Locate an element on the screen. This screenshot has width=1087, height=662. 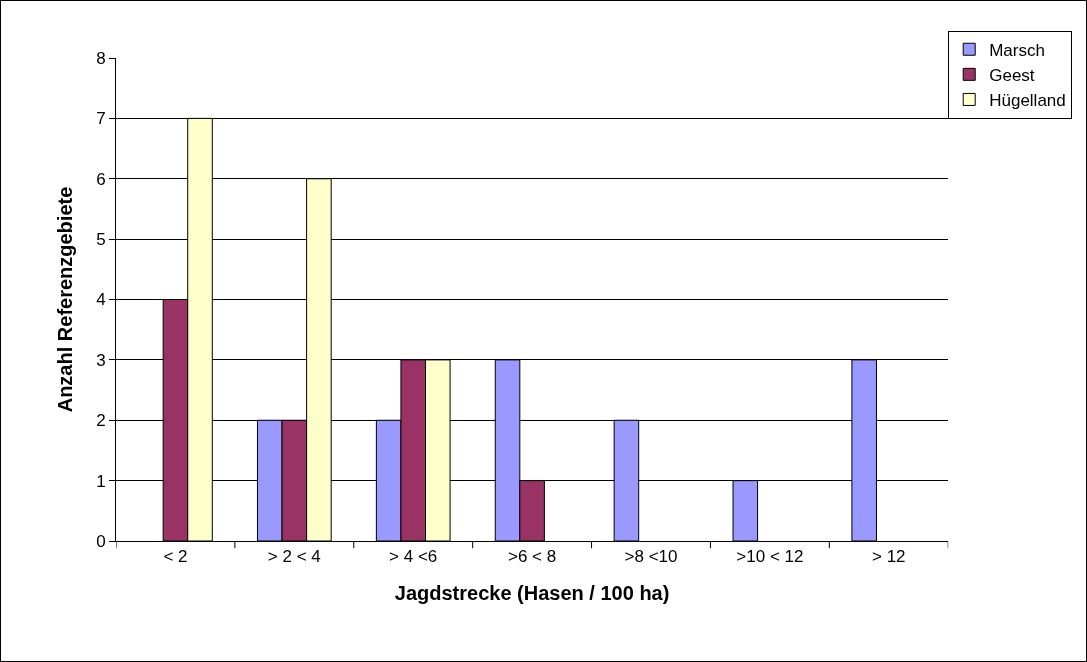
y-tick-label: 7 is located at coordinates (101, 119).